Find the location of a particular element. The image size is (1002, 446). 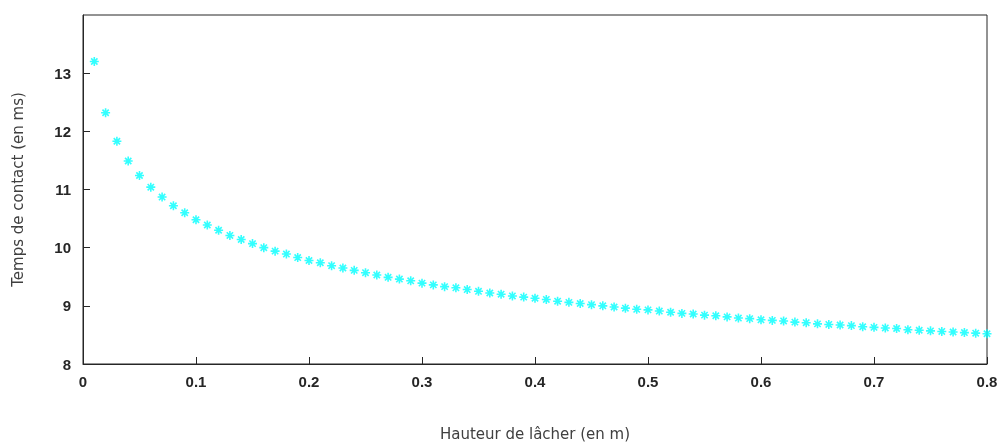

x-axis-title: Hauteur de lâcher (en m) is located at coordinates (535, 433).